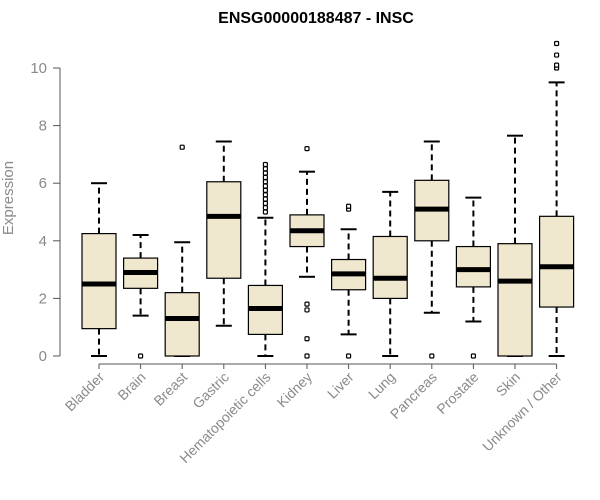 The width and height of the screenshot is (600, 500). I want to click on box-brain, so click(140, 296).